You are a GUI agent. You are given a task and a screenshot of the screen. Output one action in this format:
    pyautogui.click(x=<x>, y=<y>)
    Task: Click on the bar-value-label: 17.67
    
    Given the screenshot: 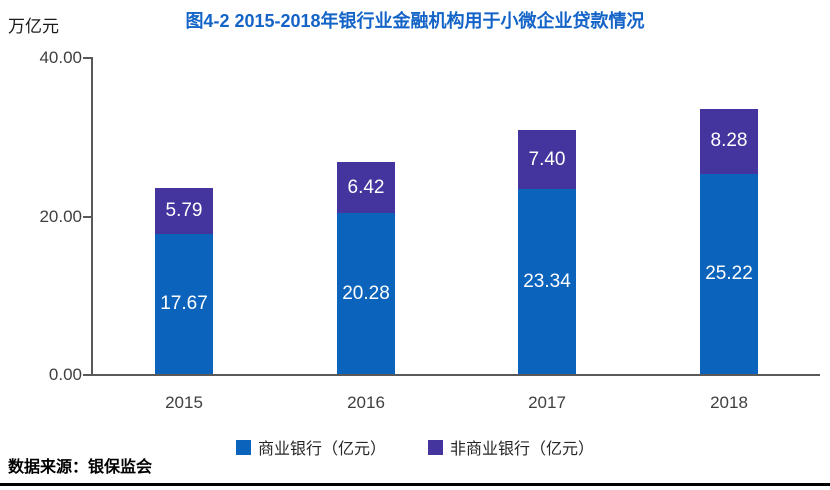 What is the action you would take?
    pyautogui.click(x=184, y=303)
    